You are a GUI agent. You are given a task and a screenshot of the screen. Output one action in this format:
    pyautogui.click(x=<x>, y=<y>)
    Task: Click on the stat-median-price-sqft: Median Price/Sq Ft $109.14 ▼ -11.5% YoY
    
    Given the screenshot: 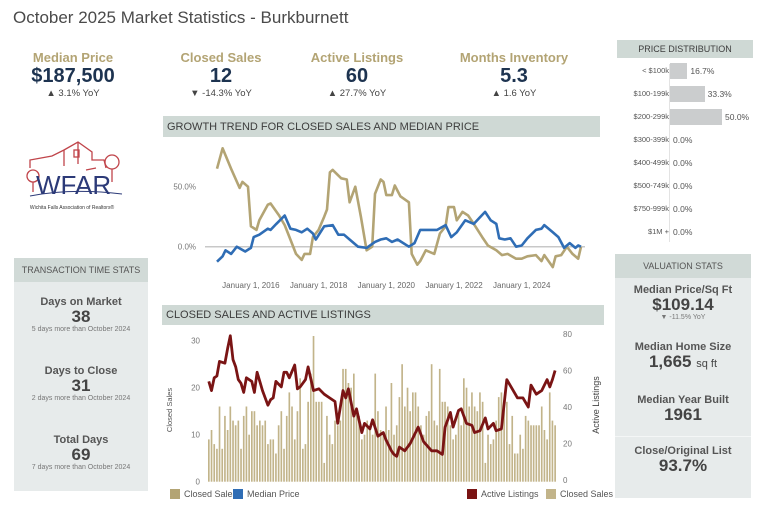 What is the action you would take?
    pyautogui.click(x=683, y=302)
    